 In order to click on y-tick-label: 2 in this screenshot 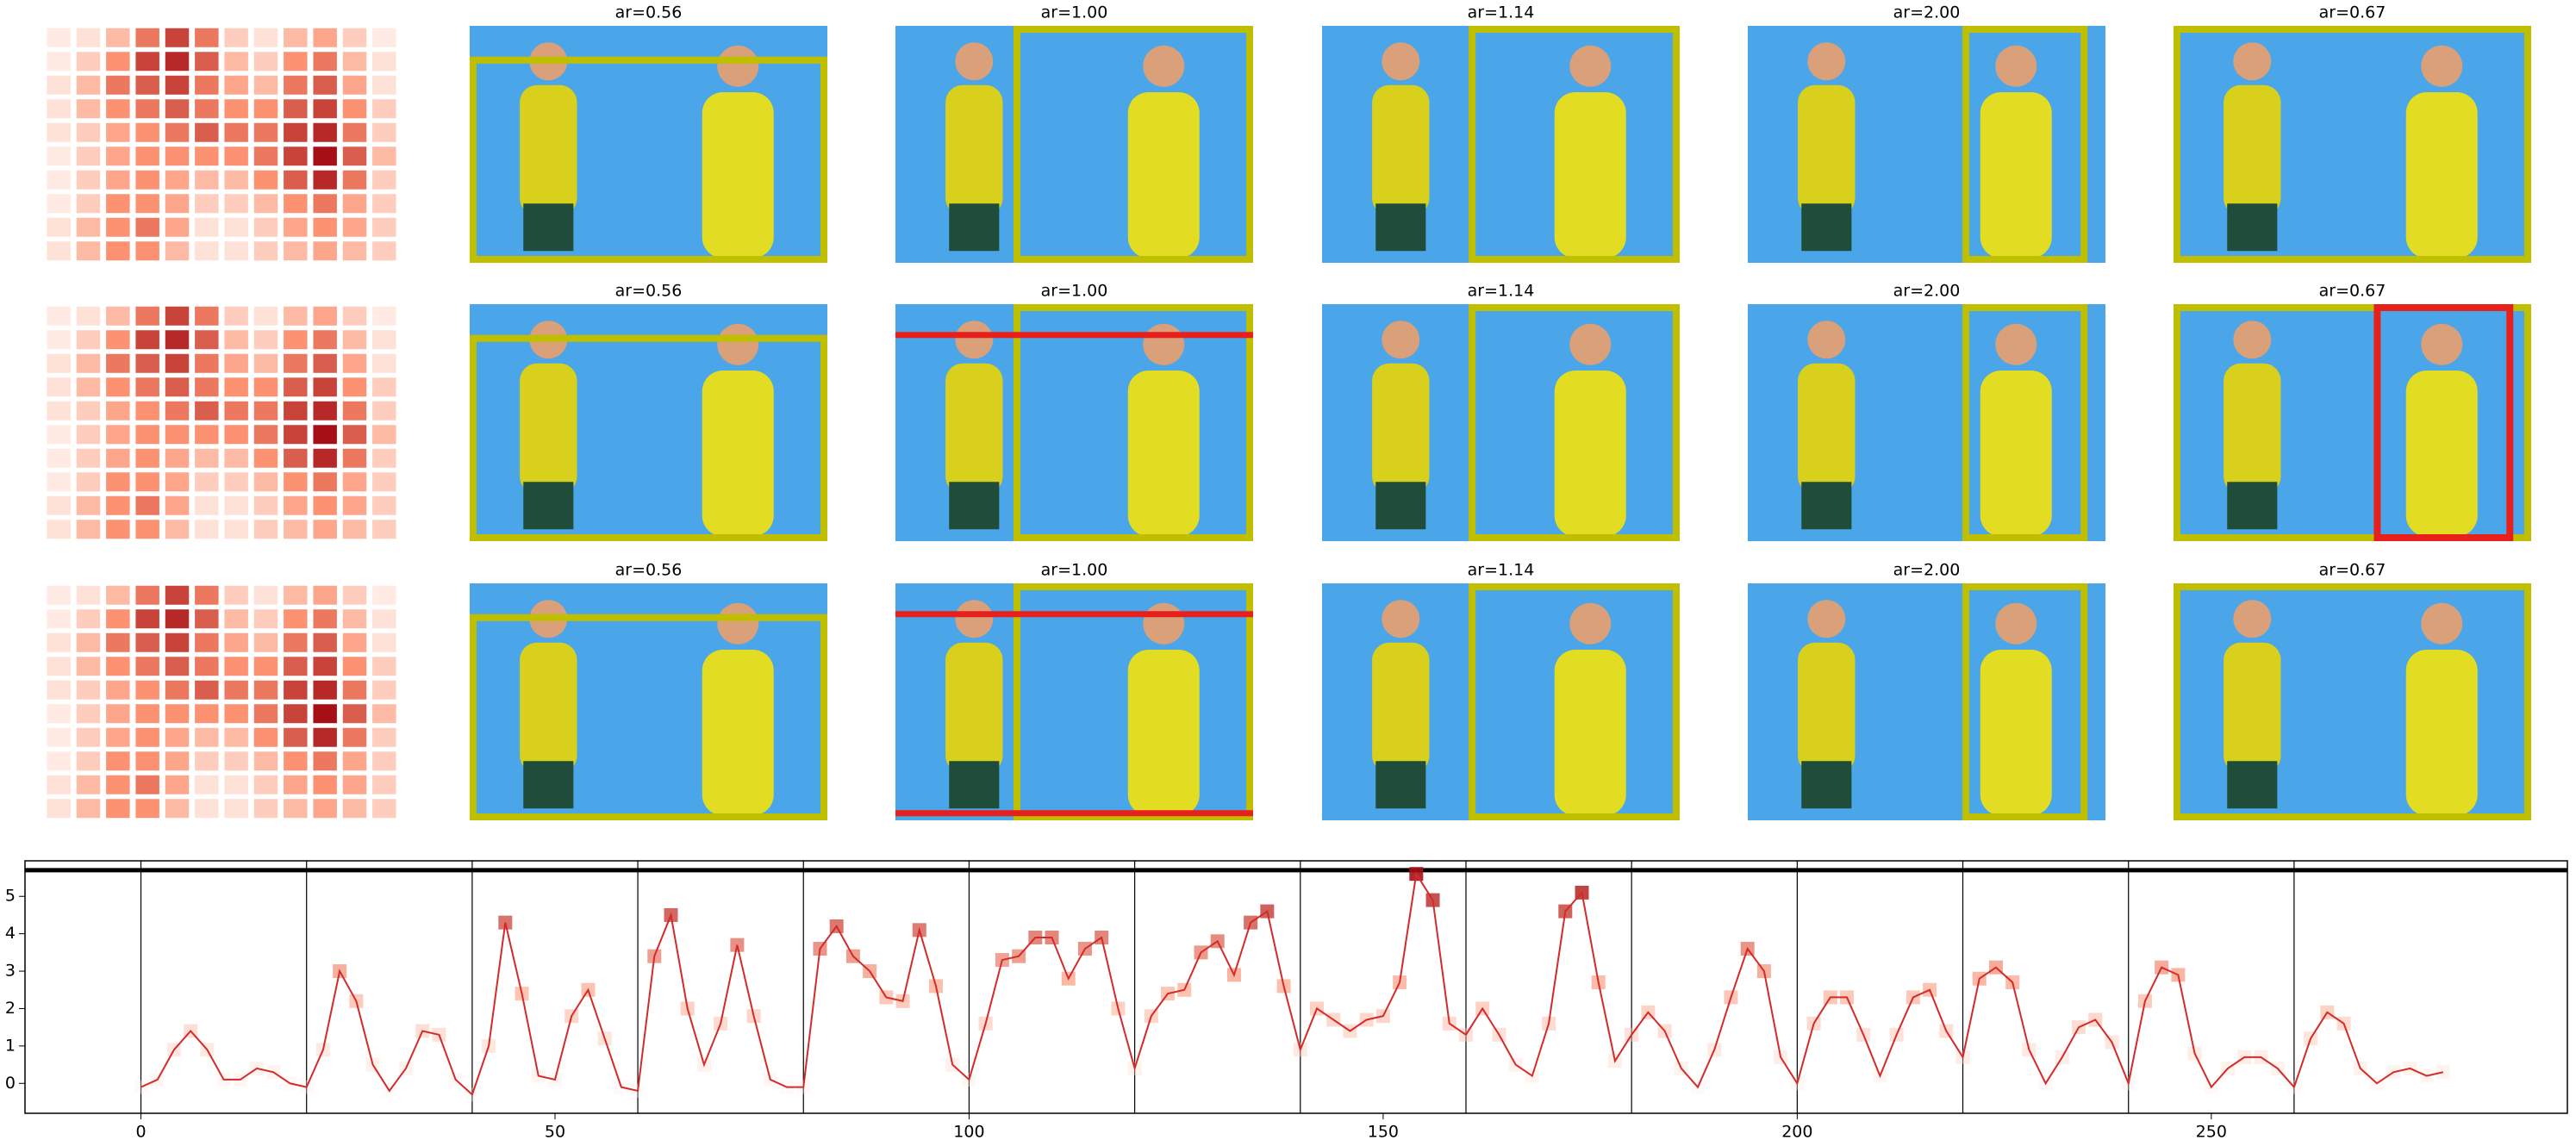, I will do `click(10, 1008)`.